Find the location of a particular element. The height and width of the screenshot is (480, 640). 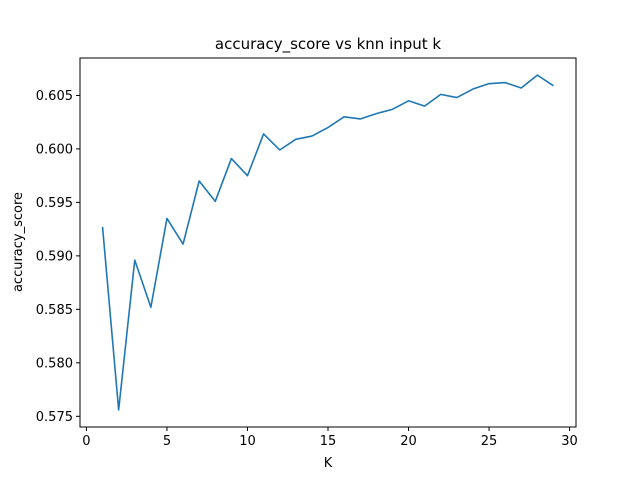

y-tick-label: 0.595 is located at coordinates (54, 203).